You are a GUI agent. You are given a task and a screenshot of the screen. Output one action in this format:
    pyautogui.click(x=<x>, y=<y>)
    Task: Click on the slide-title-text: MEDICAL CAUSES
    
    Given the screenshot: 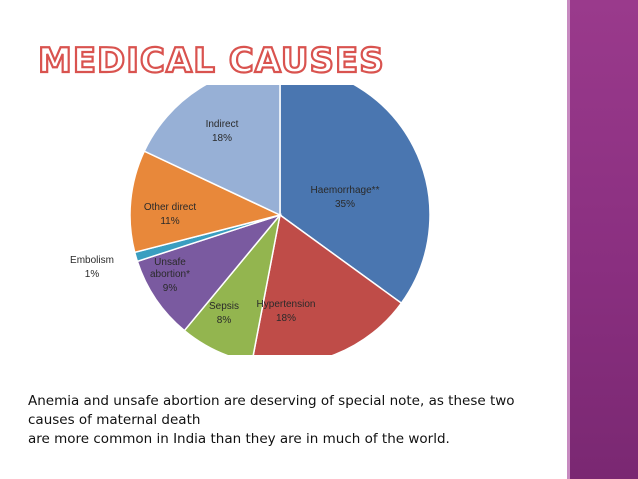 What is the action you would take?
    pyautogui.click(x=211, y=61)
    